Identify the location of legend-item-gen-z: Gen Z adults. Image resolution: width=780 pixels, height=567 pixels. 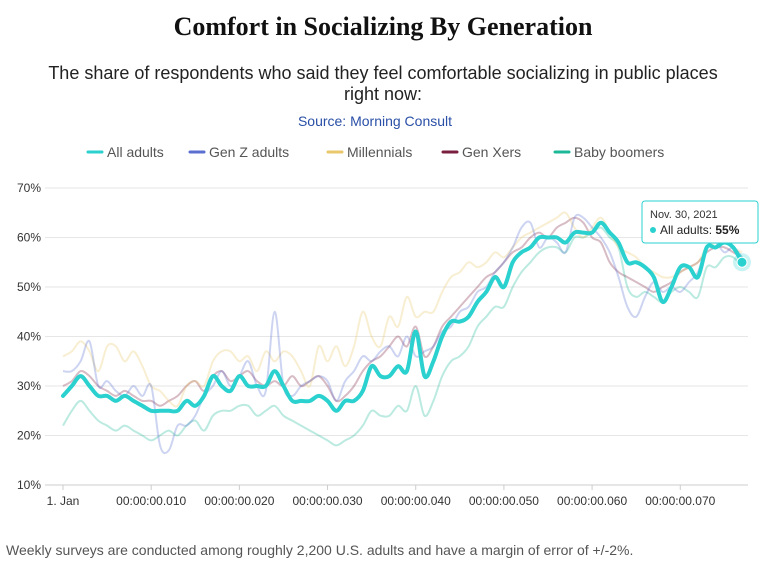
(238, 152).